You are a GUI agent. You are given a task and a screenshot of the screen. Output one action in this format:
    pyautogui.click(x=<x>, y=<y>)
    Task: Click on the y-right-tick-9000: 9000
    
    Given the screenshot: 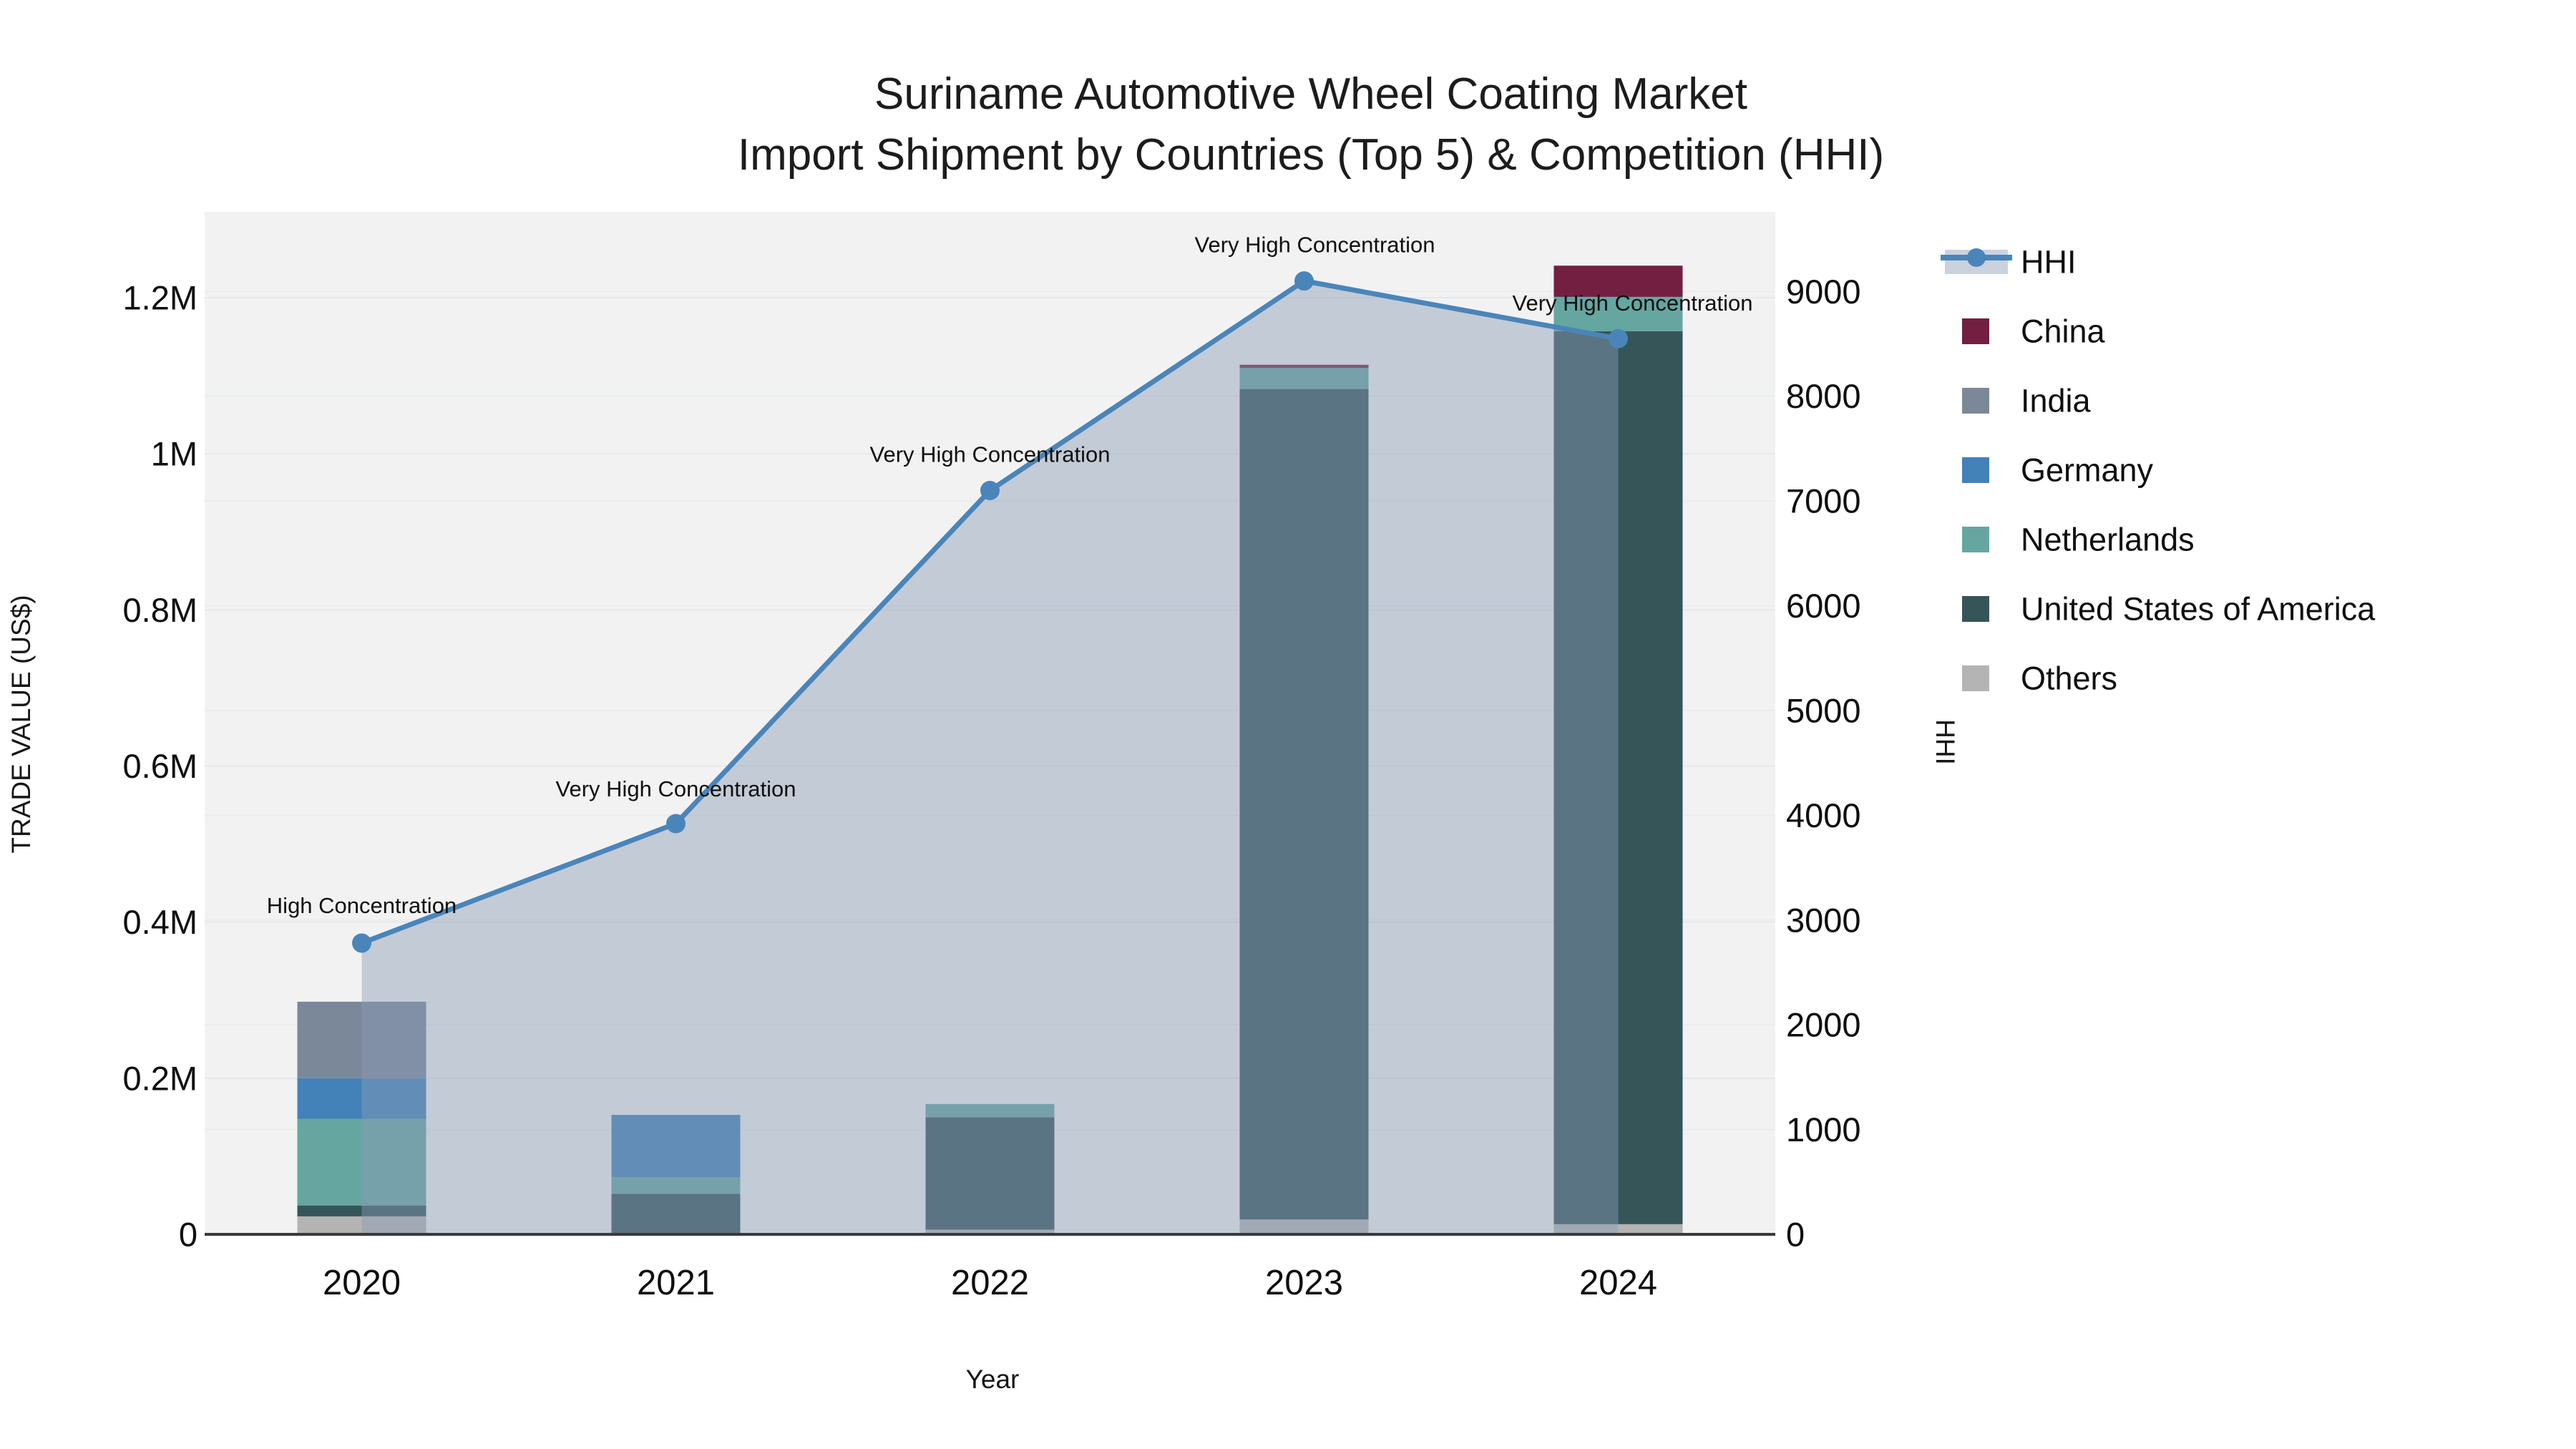 What is the action you would take?
    pyautogui.click(x=1823, y=292)
    